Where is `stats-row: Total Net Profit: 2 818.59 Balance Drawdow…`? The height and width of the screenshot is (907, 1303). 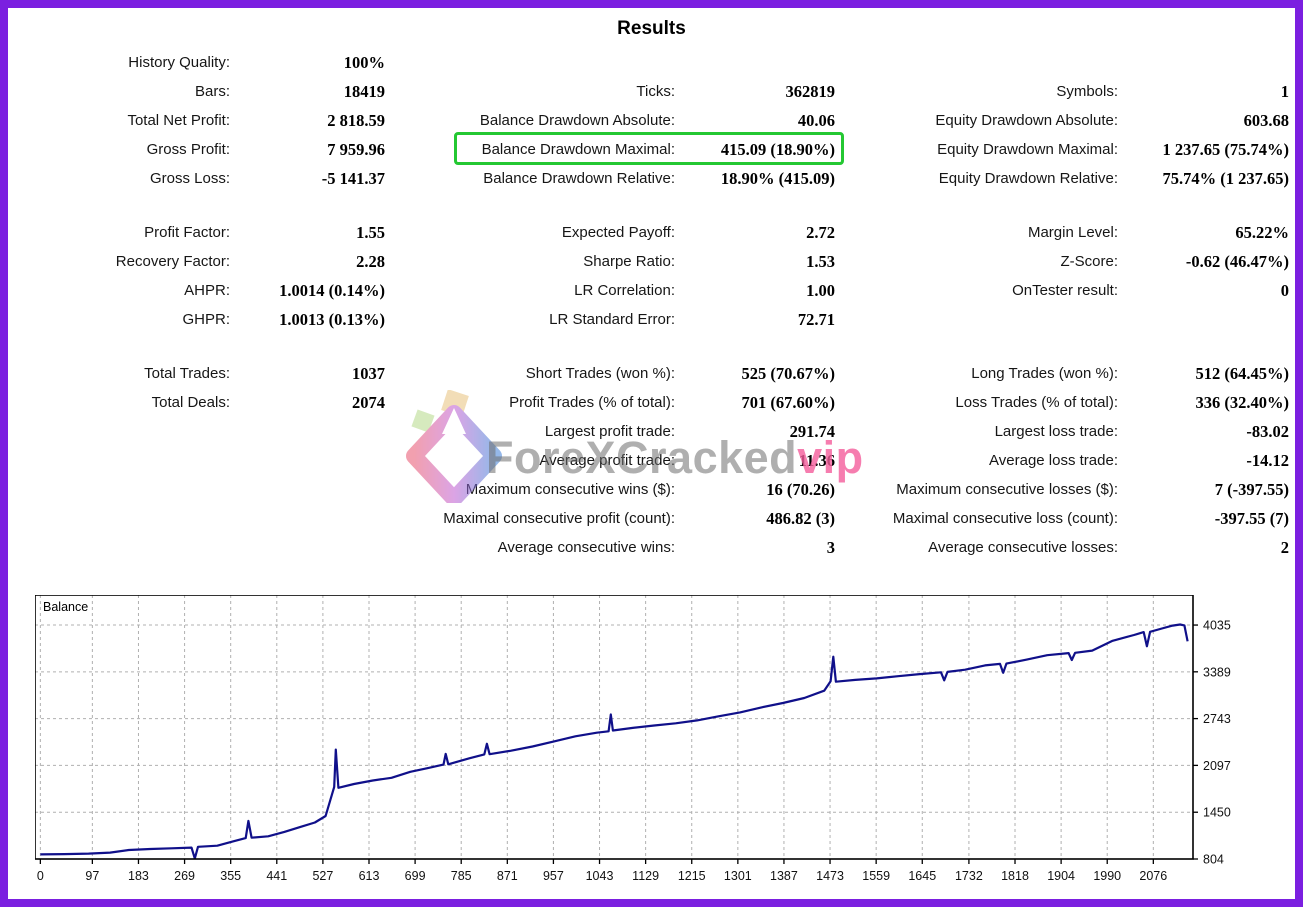 stats-row: Total Net Profit: 2 818.59 Balance Drawdow… is located at coordinates (663, 120).